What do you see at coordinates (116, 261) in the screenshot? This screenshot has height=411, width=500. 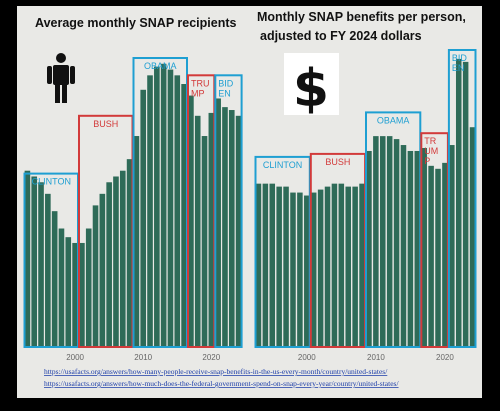 I see `chart-1-bar-2006` at bounding box center [116, 261].